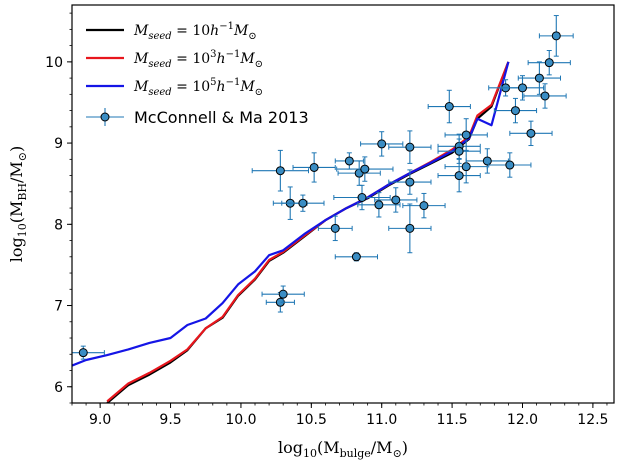  What do you see at coordinates (381, 420) in the screenshot?
I see `x-tick-label: 11.0` at bounding box center [381, 420].